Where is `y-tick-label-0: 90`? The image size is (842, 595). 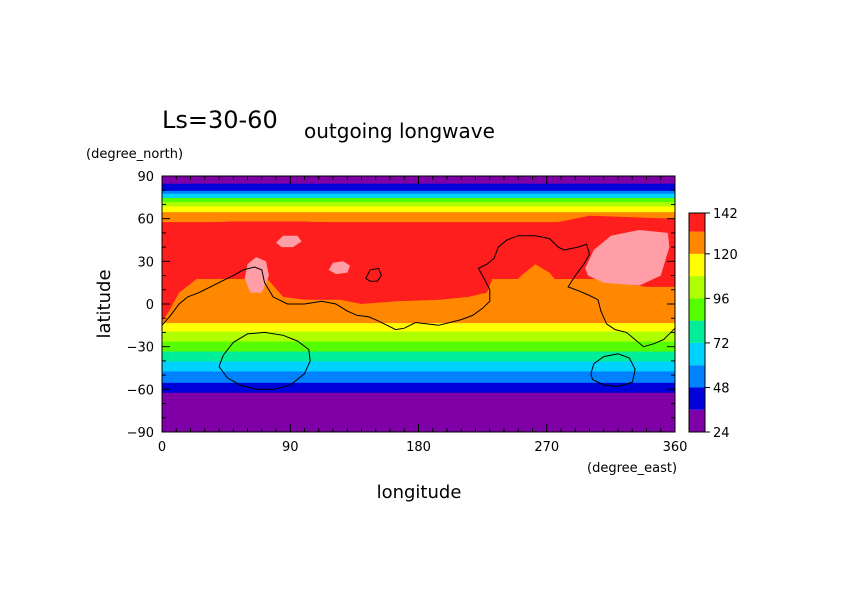
y-tick-label-0: 90 is located at coordinates (145, 177).